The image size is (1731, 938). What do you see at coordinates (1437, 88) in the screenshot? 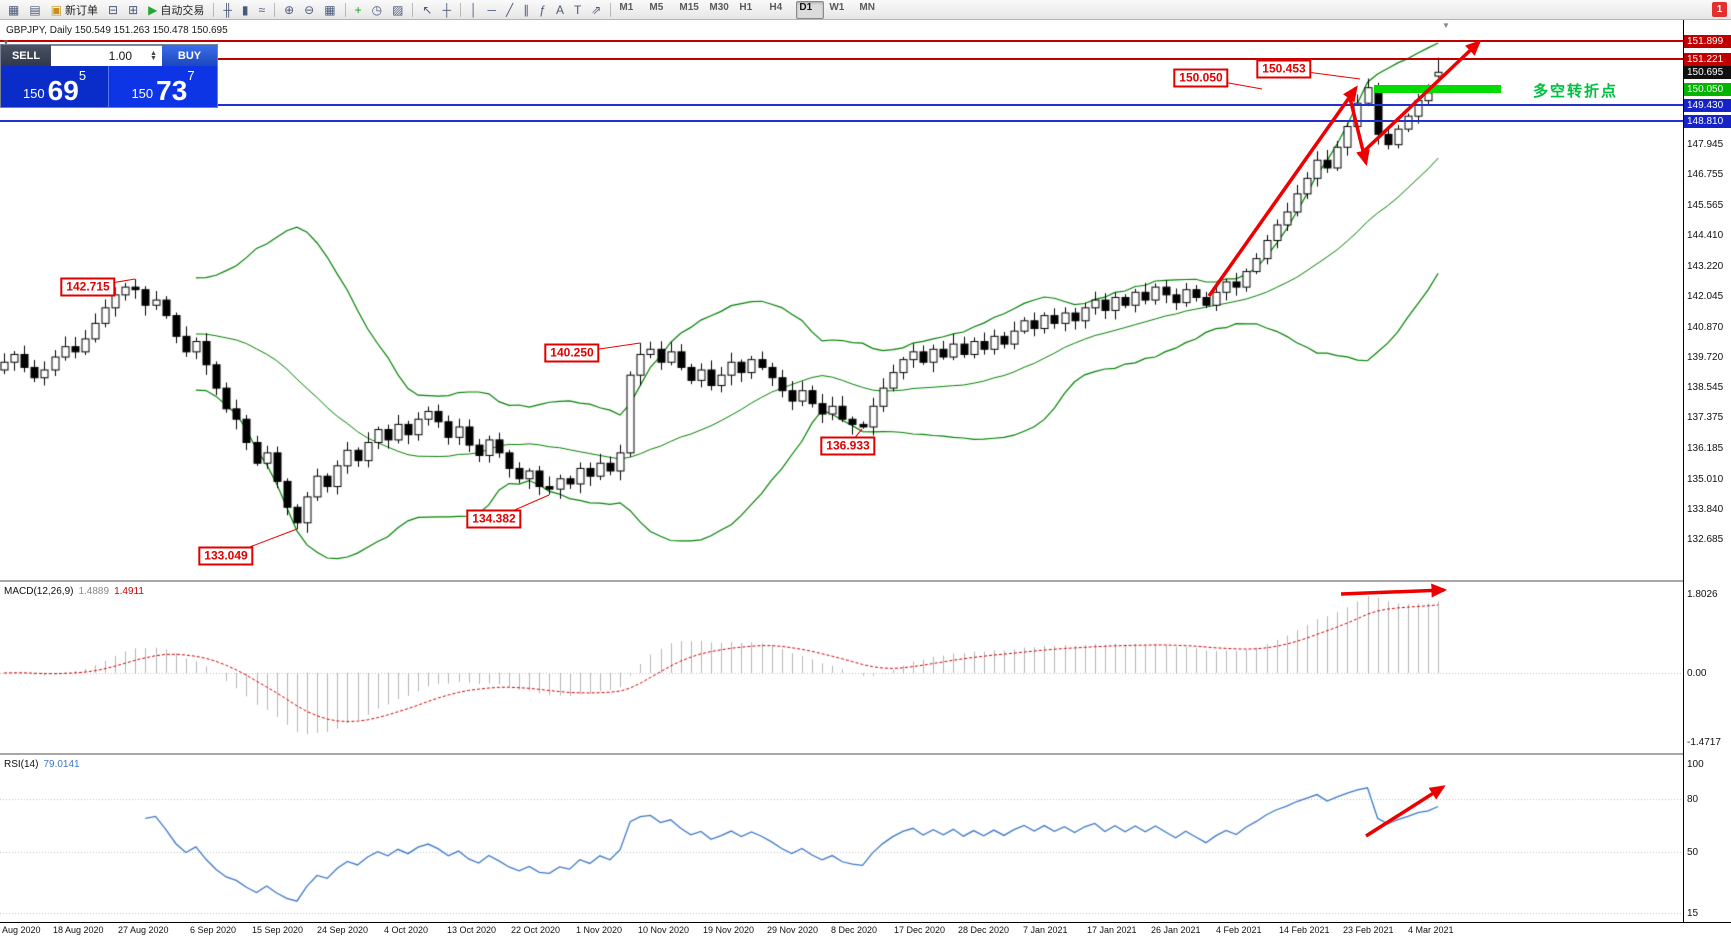
I see `support-zone-line` at bounding box center [1437, 88].